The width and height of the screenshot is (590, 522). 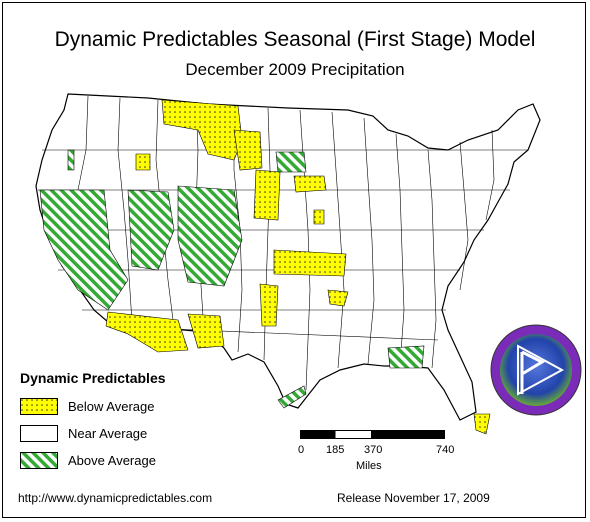 I want to click on legend-label-below: Below Average, so click(x=111, y=406).